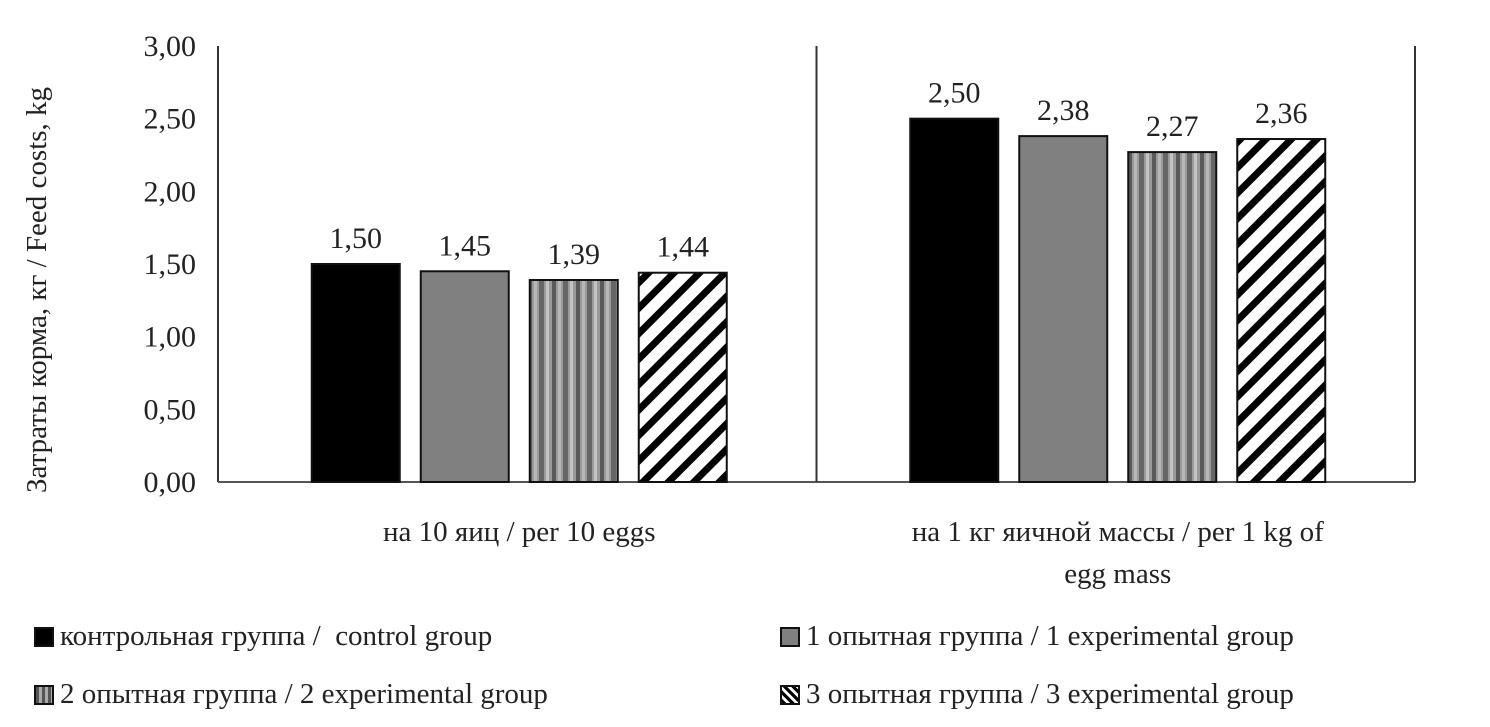  I want to click on data-label: 1,44, so click(683, 247).